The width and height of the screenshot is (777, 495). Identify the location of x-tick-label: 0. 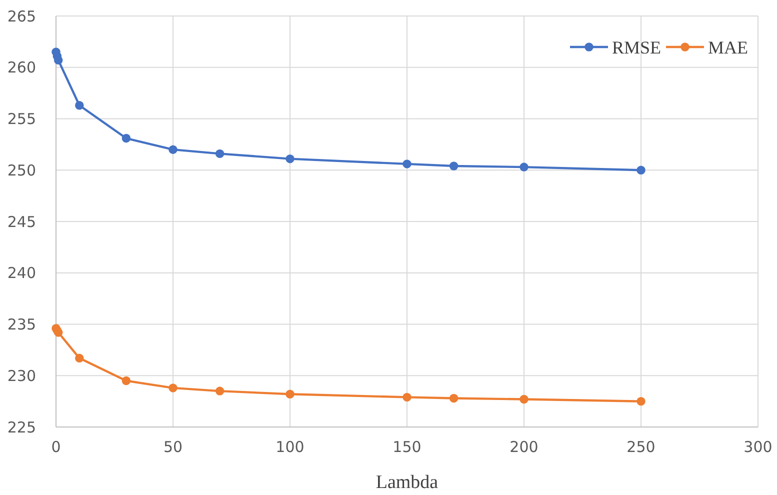
(56, 447).